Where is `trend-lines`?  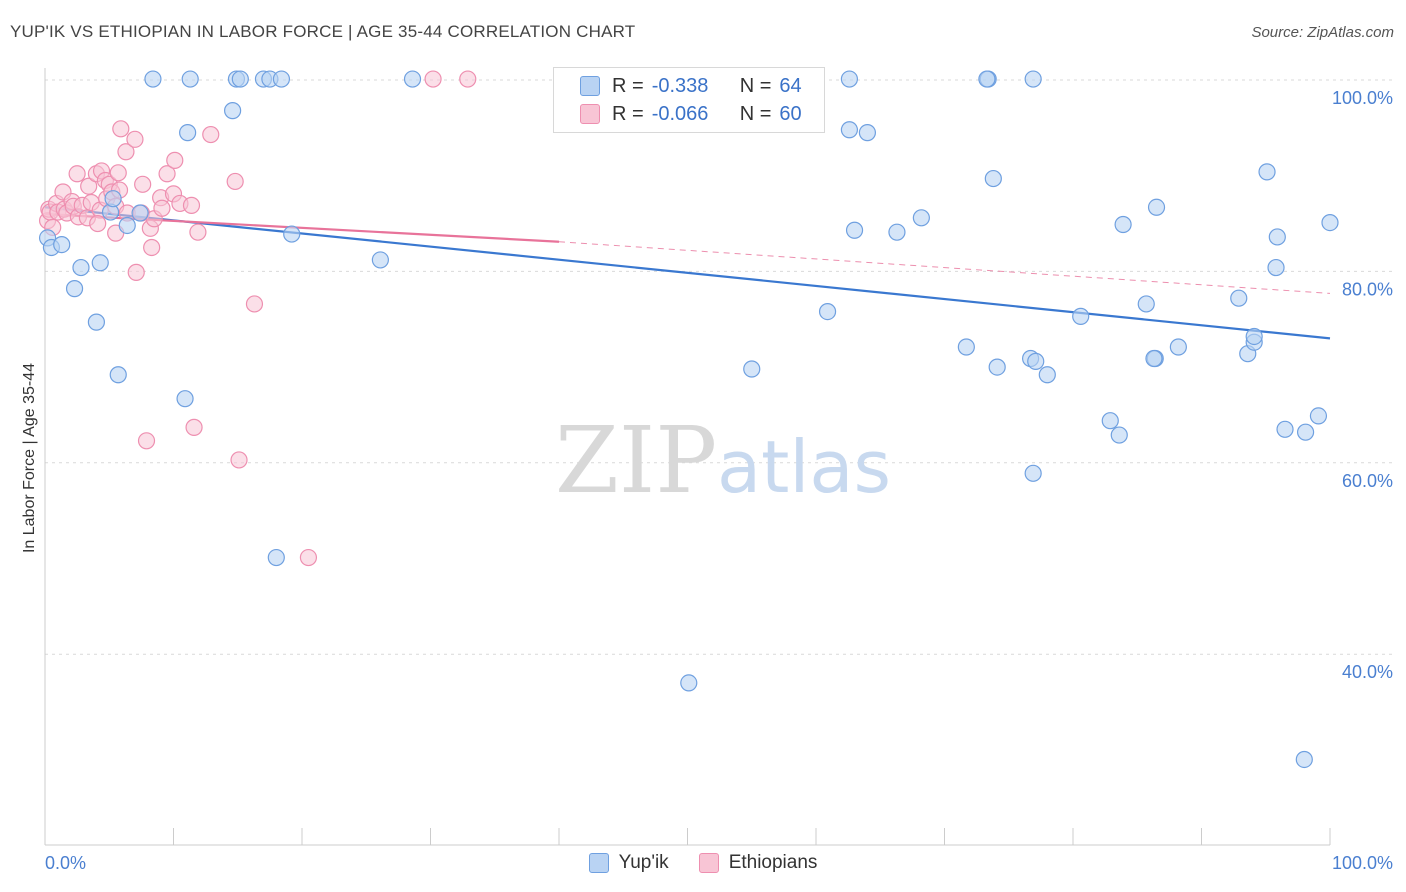
trend-lines is located at coordinates (687, 273).